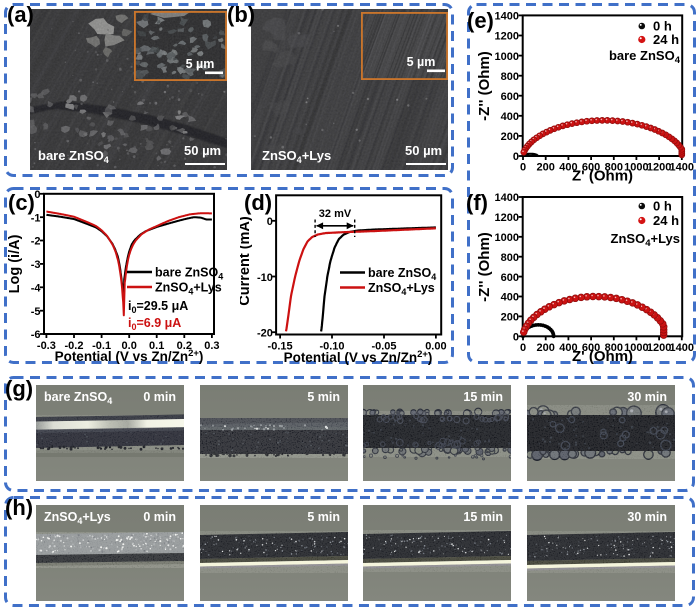 This screenshot has width=700, height=610. What do you see at coordinates (156, 346) in the screenshot?
I see `svg-text: 0.1` at bounding box center [156, 346].